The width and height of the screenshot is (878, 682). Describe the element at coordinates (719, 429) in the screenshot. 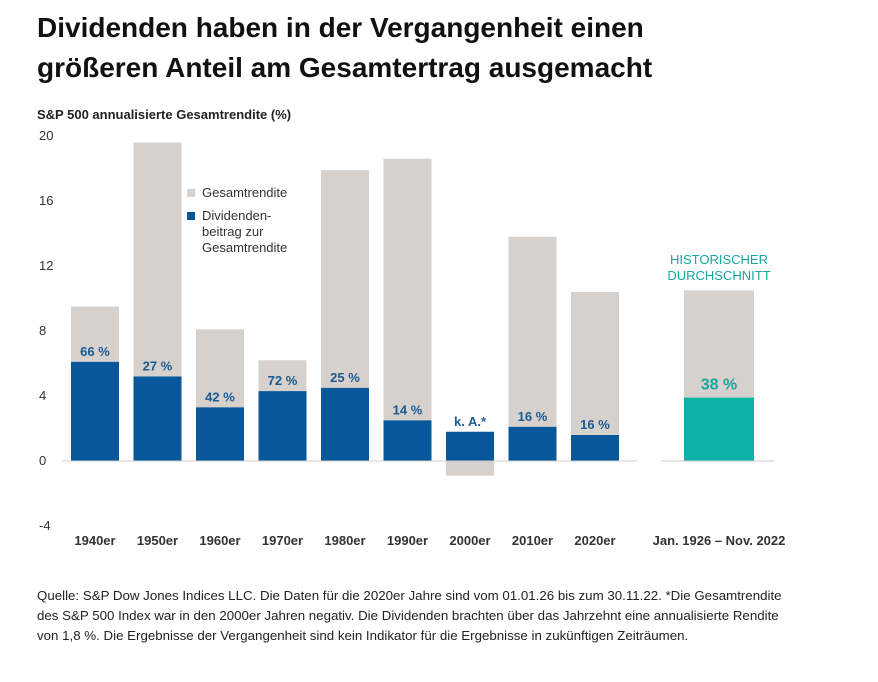

I see `historic-dividend-bar` at that location.